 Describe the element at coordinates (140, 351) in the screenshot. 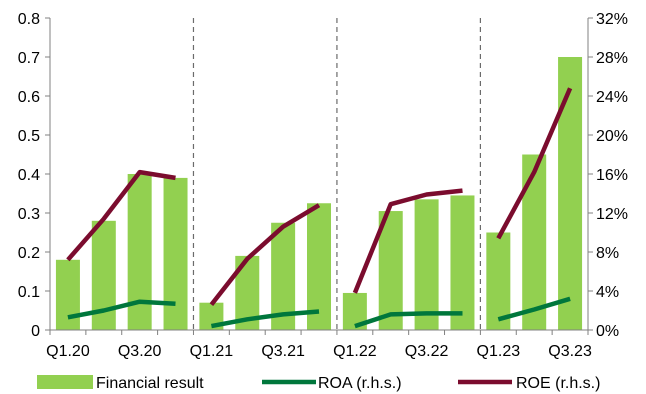

I see `x-tick-label: Q3.20` at that location.